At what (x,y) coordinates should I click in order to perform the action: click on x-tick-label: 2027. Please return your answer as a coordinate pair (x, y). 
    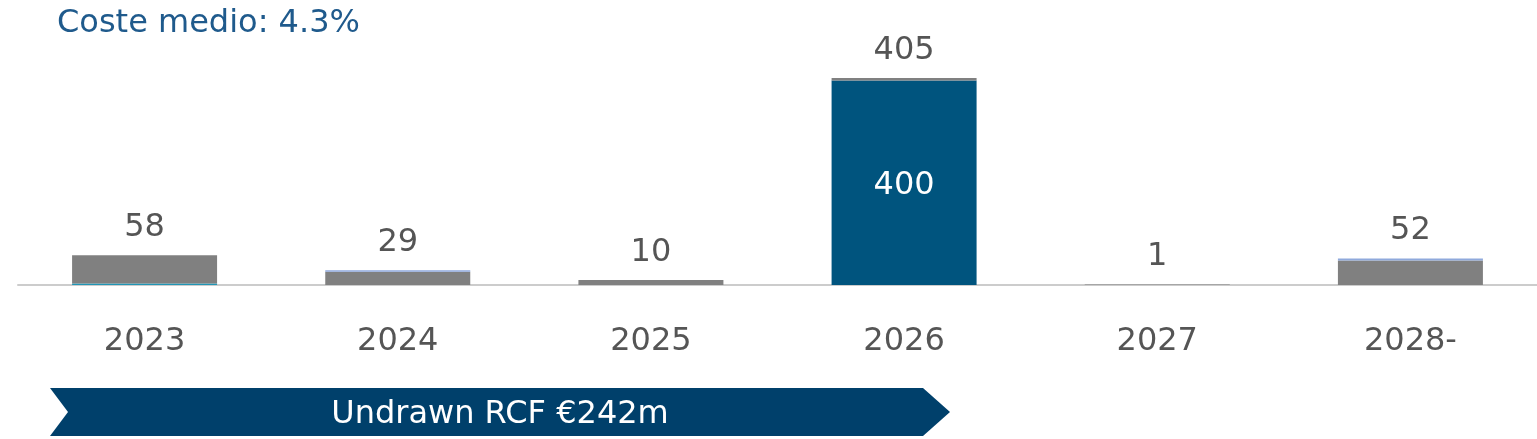
    Looking at the image, I should click on (1157, 339).